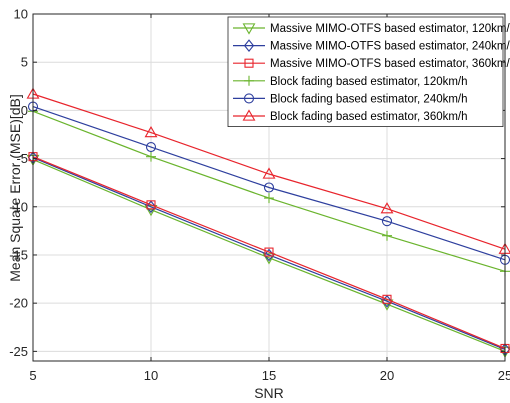 The height and width of the screenshot is (403, 510). I want to click on x-tick-label: 15, so click(269, 375).